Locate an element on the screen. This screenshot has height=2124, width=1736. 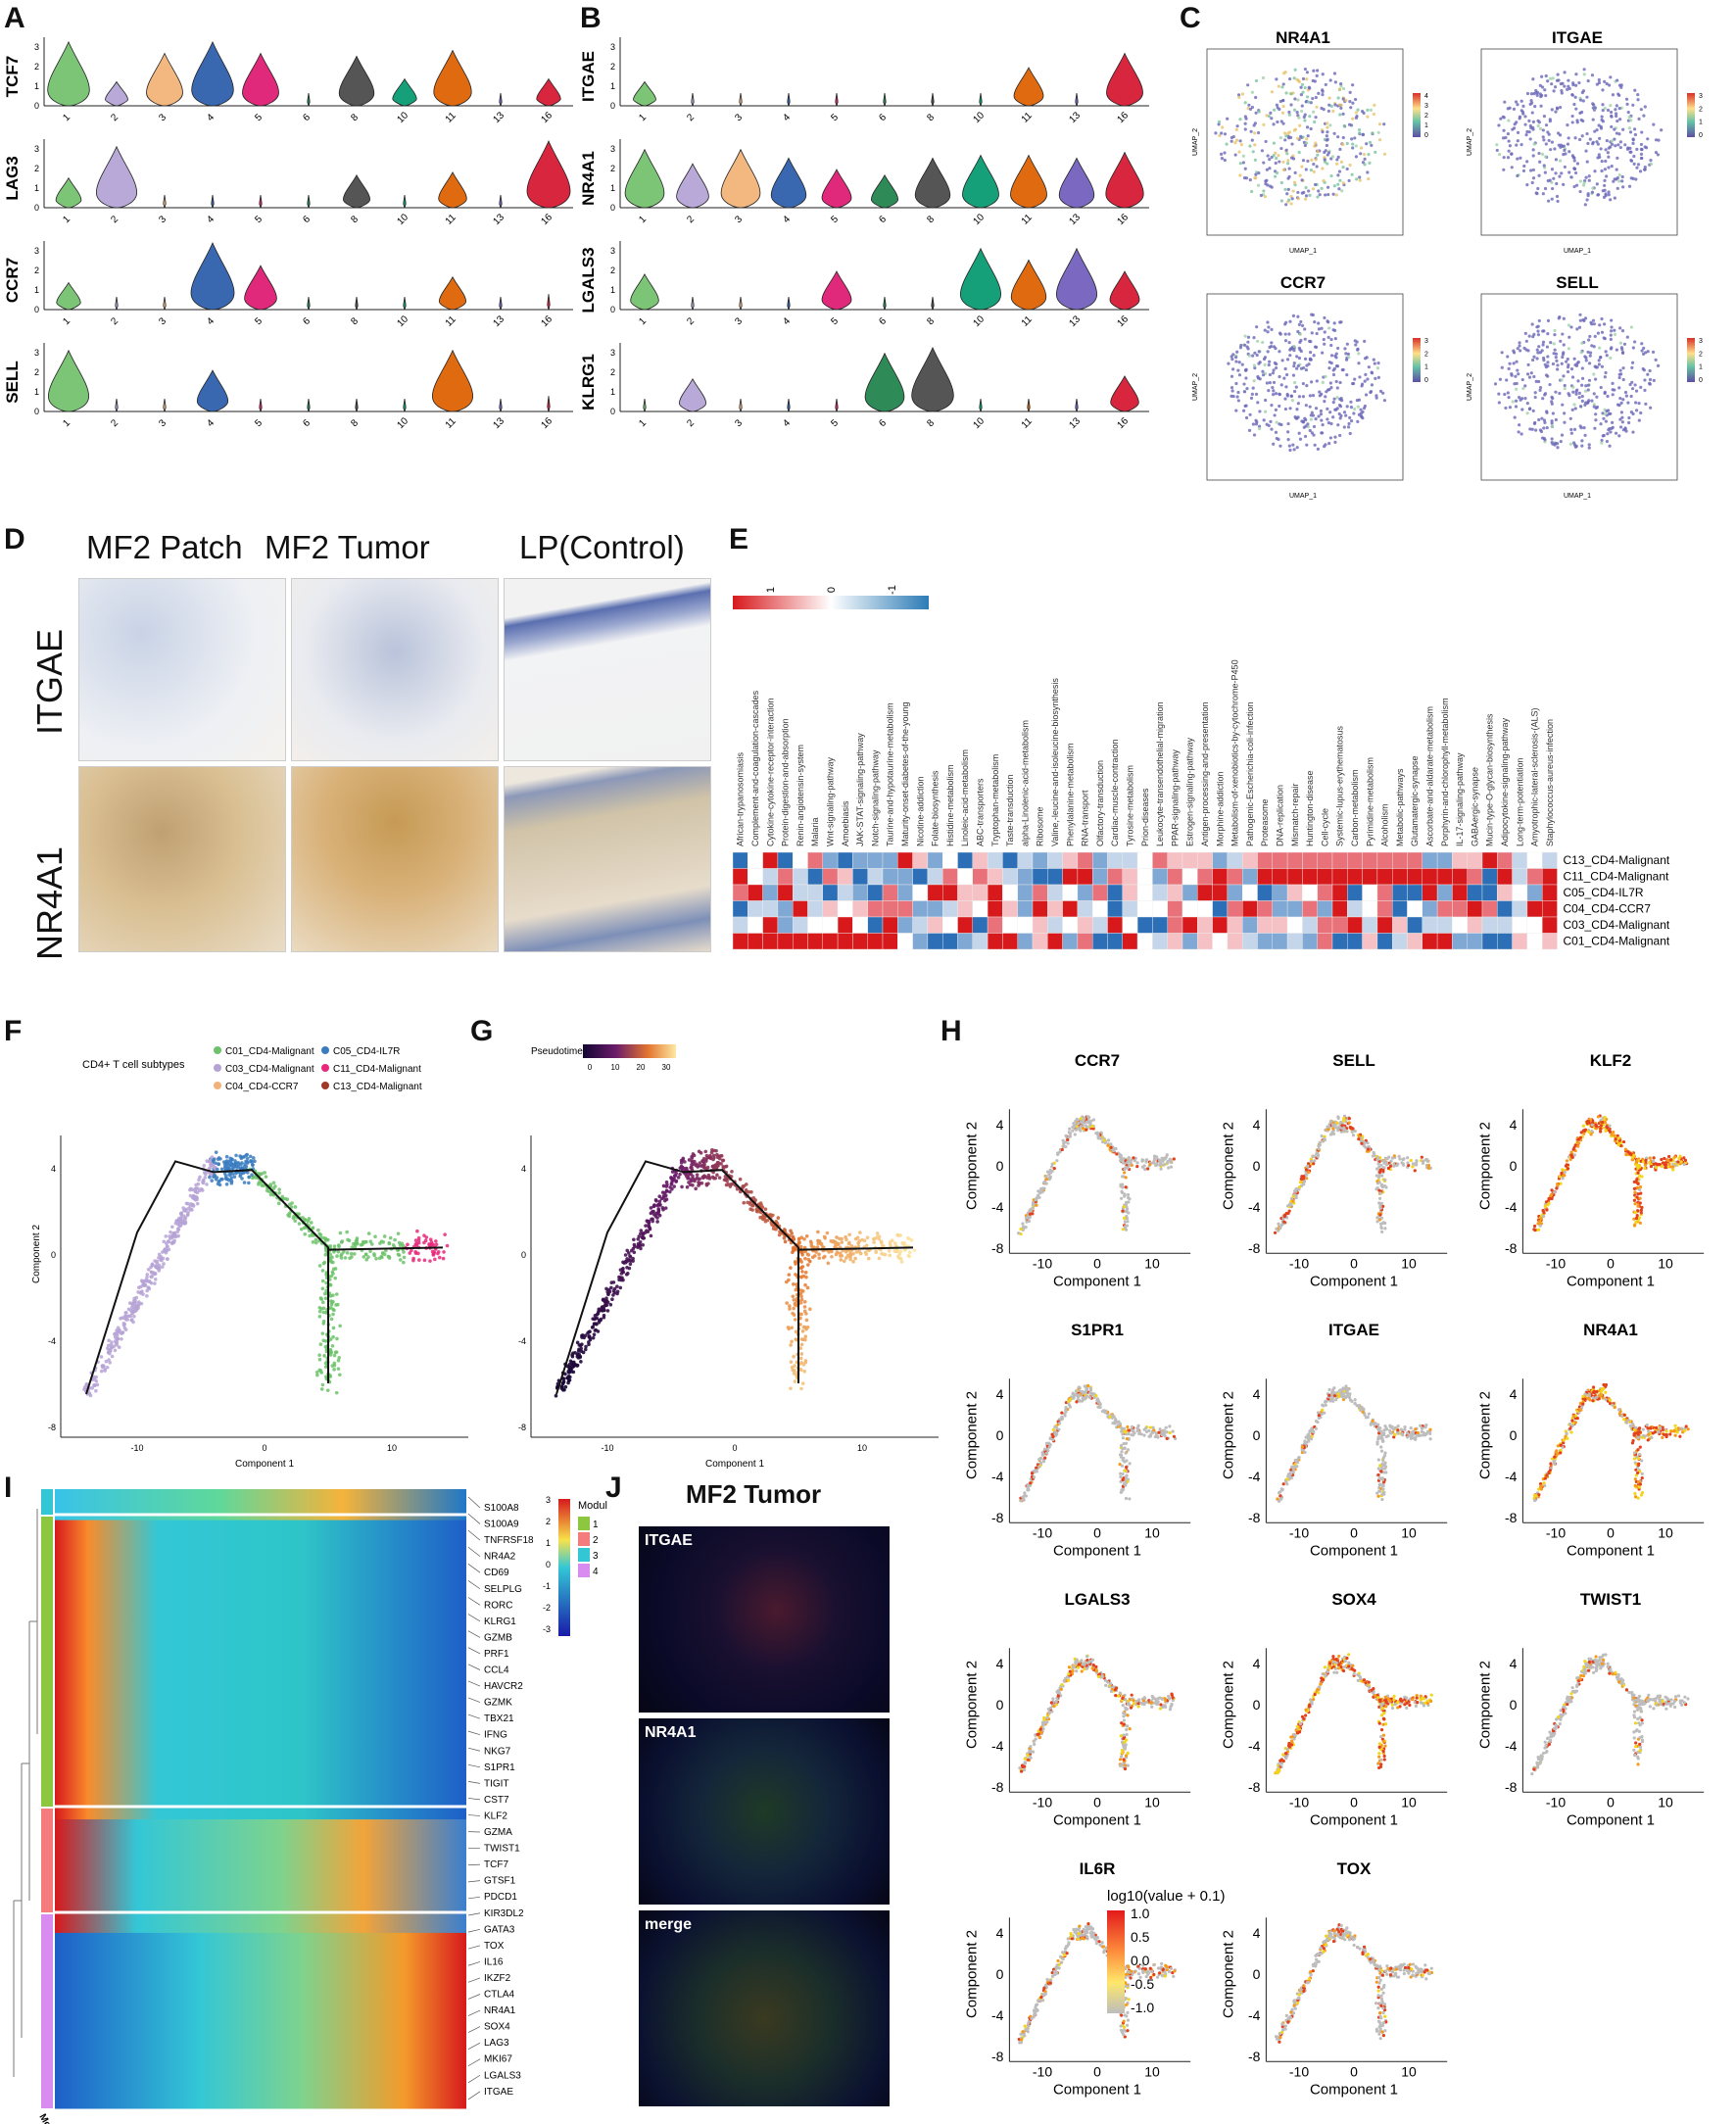
violin-a-violin-TCF7-c6 is located at coordinates (309, 100).